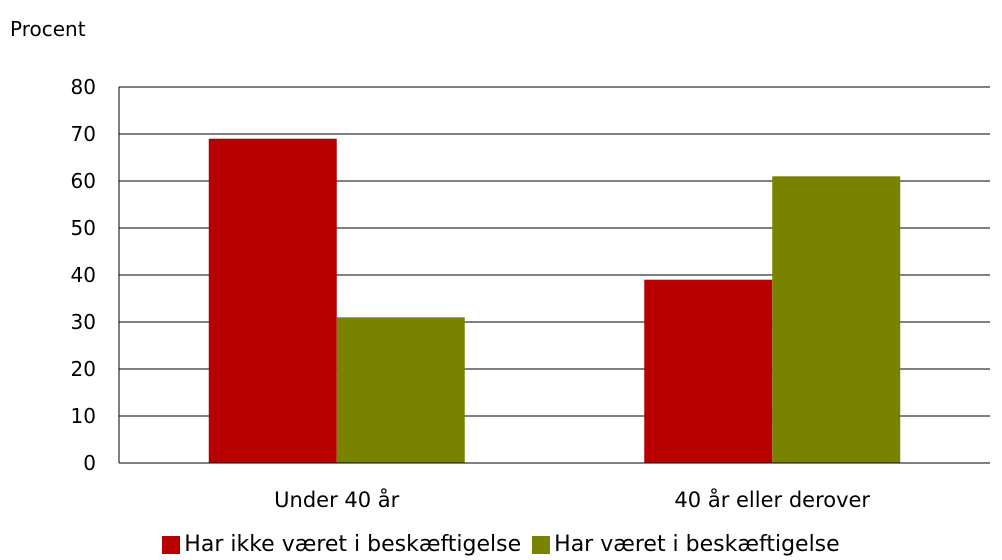  I want to click on legend-label-series-2: Har været i beskæftigelse, so click(697, 544).